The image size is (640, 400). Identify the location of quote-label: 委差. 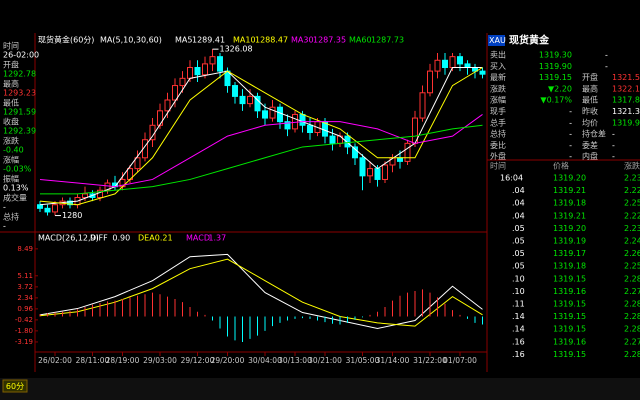
(590, 145).